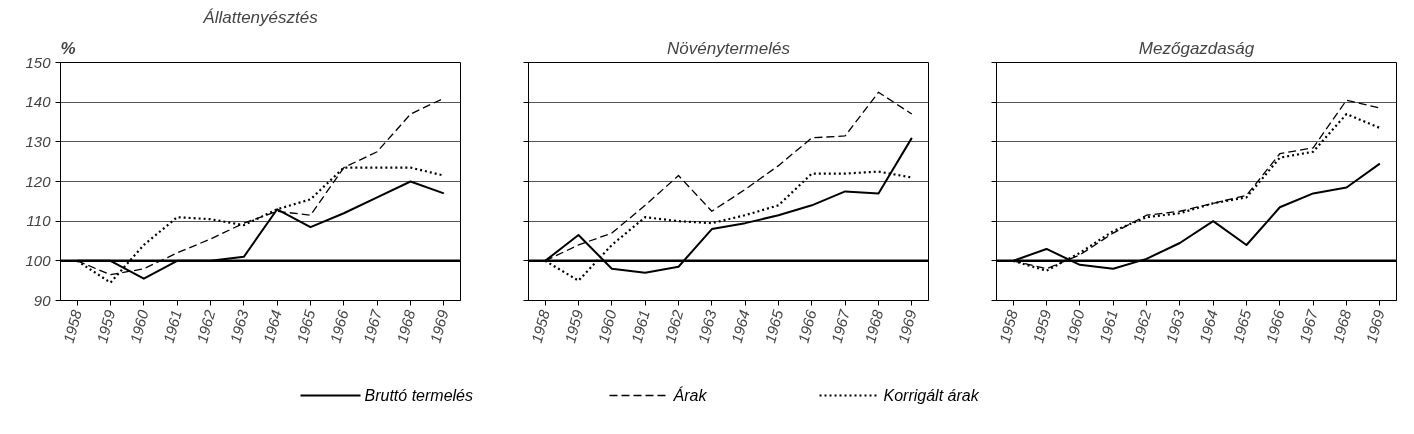  What do you see at coordinates (38, 62) in the screenshot?
I see `y-tick-label: 150` at bounding box center [38, 62].